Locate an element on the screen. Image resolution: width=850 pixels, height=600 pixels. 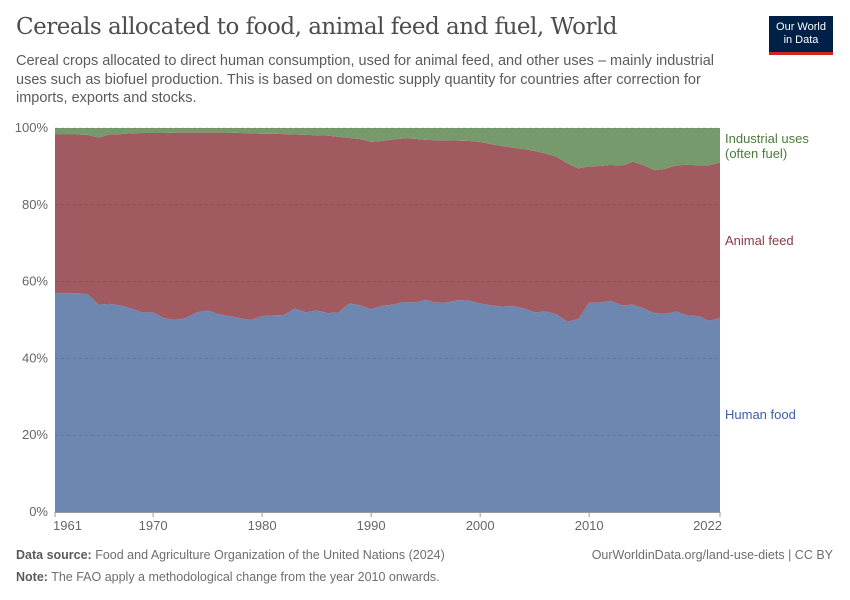
legend-label-human-food: Human food is located at coordinates (760, 414).